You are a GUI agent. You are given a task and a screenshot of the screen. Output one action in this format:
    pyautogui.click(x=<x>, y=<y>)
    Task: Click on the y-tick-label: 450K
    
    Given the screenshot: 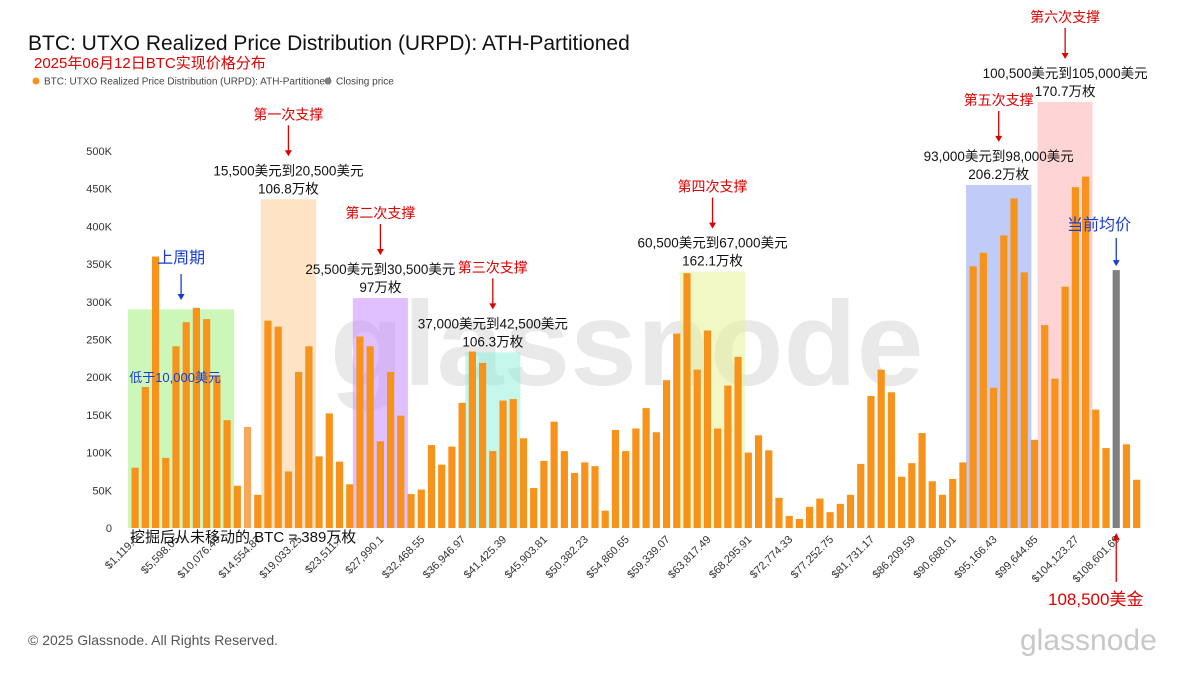 What is the action you would take?
    pyautogui.click(x=99, y=190)
    